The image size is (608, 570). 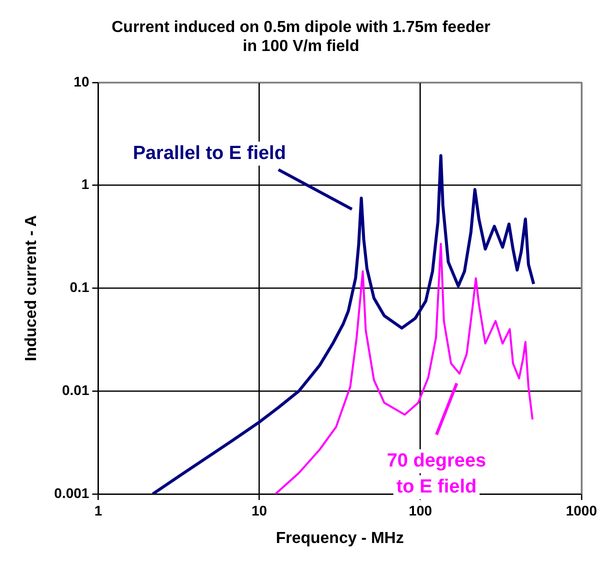 What do you see at coordinates (260, 510) in the screenshot?
I see `x-tick-label: 10` at bounding box center [260, 510].